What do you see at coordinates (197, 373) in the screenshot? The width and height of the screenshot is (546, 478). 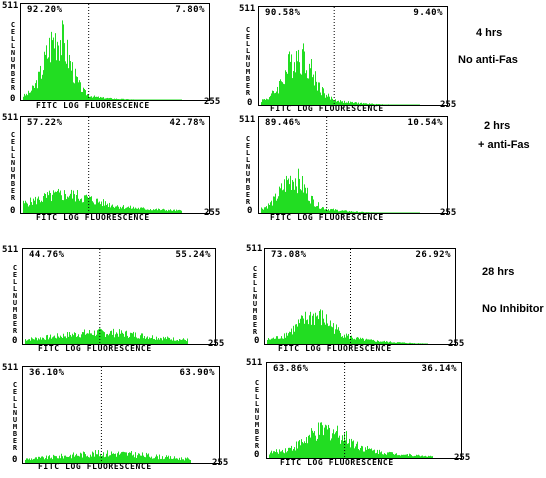 I see `gate-right-percent: 63.90%` at bounding box center [197, 373].